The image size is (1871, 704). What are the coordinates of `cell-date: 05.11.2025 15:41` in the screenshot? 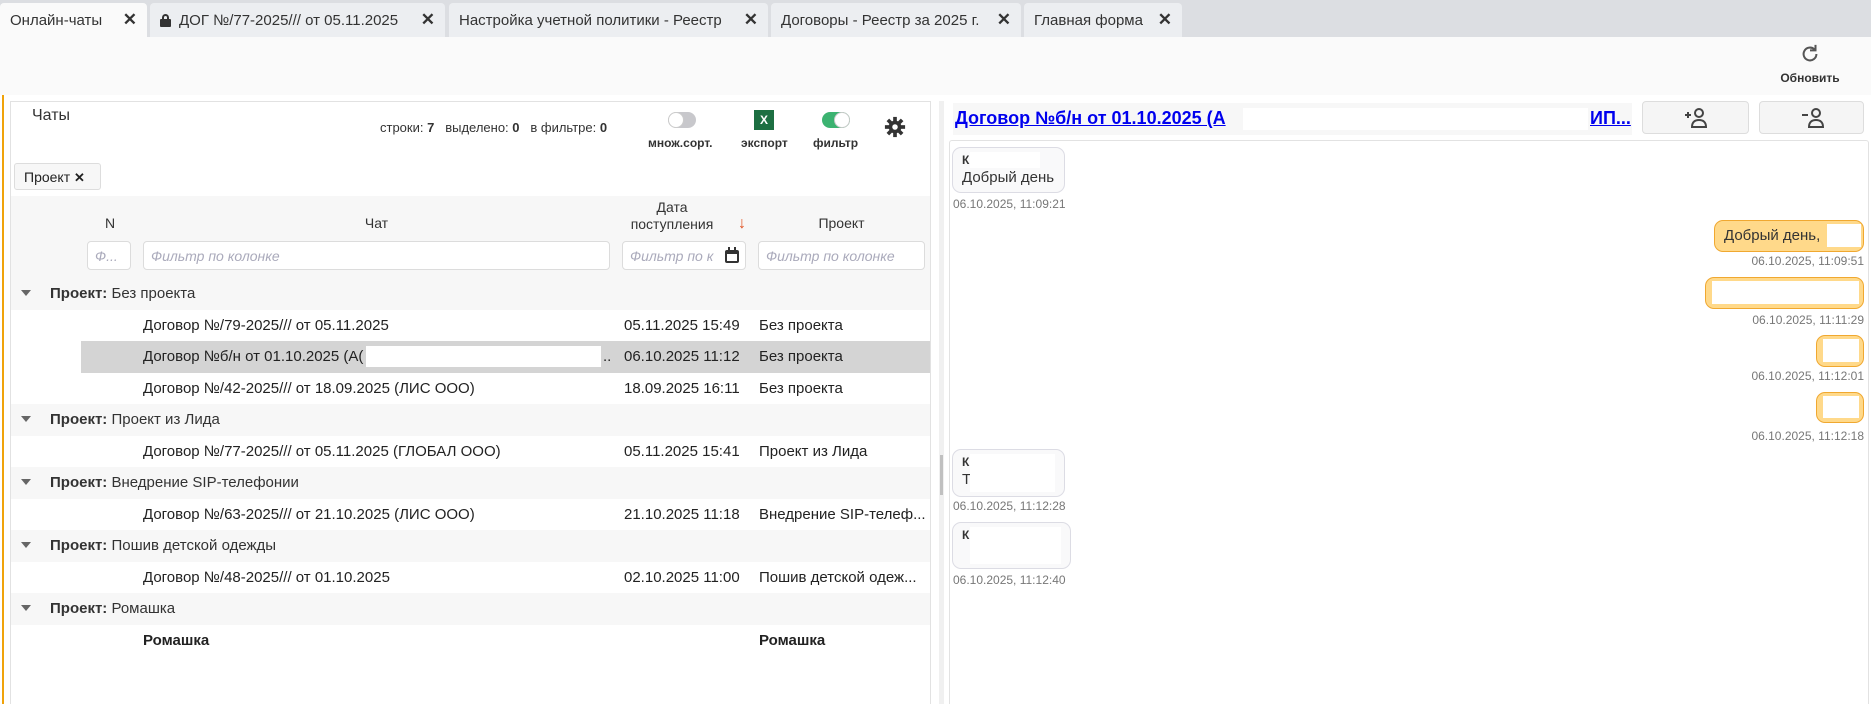 It's located at (682, 451).